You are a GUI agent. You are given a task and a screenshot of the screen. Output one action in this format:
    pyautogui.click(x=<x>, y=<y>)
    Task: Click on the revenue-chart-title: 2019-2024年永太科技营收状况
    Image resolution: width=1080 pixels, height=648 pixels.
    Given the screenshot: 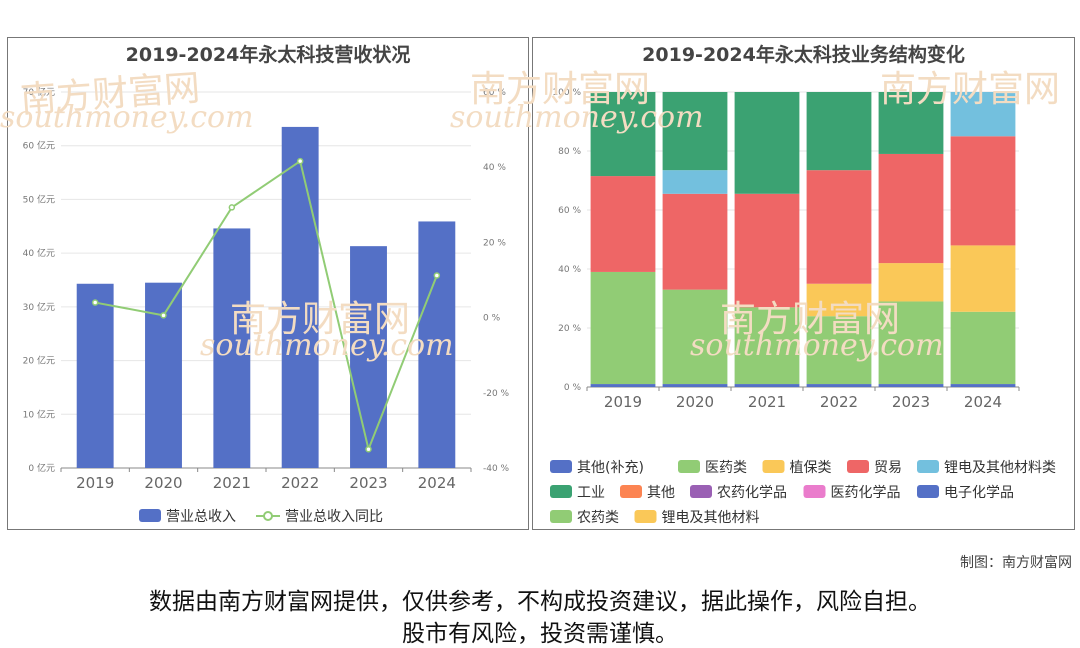 What is the action you would take?
    pyautogui.click(x=268, y=55)
    